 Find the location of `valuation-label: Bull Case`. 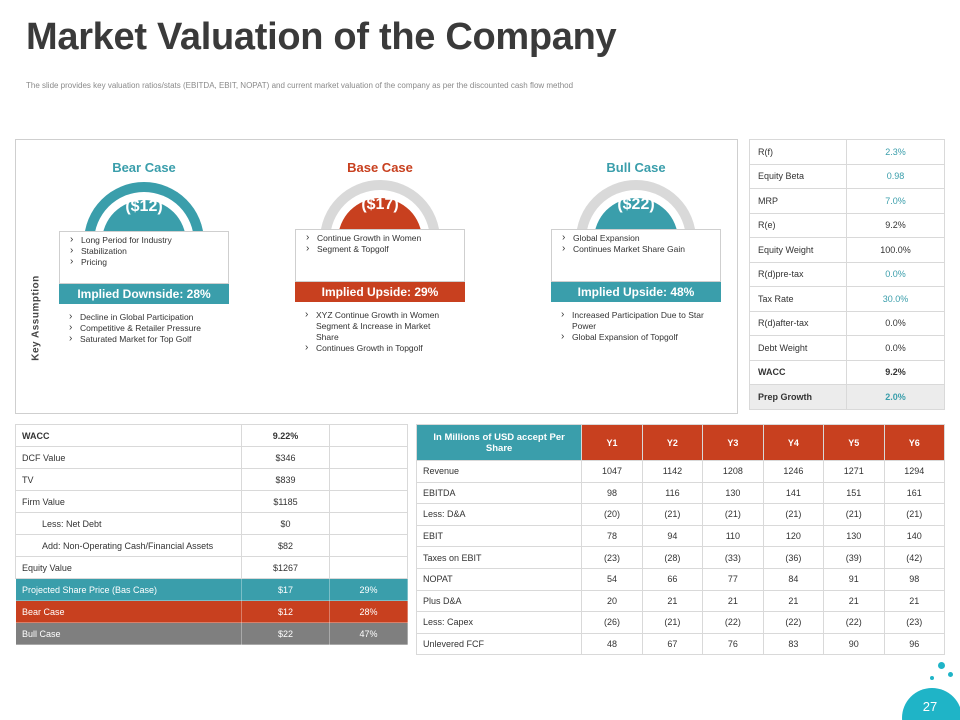

valuation-label: Bull Case is located at coordinates (128, 633).